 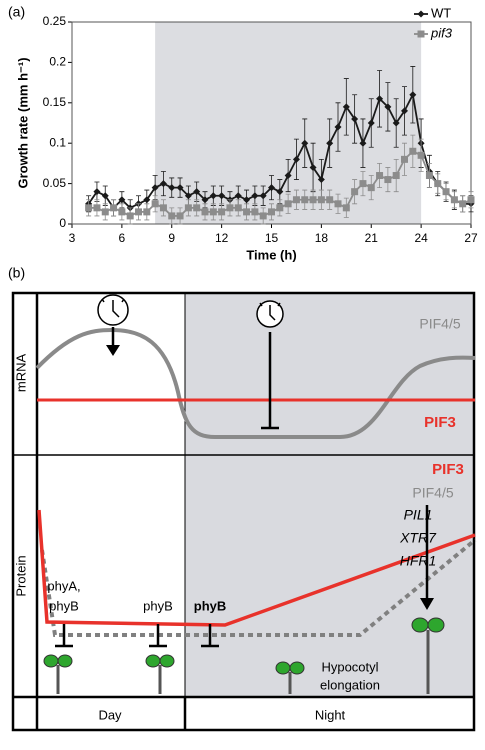 I want to click on photoreceptor-label: phyB, so click(x=64, y=605).